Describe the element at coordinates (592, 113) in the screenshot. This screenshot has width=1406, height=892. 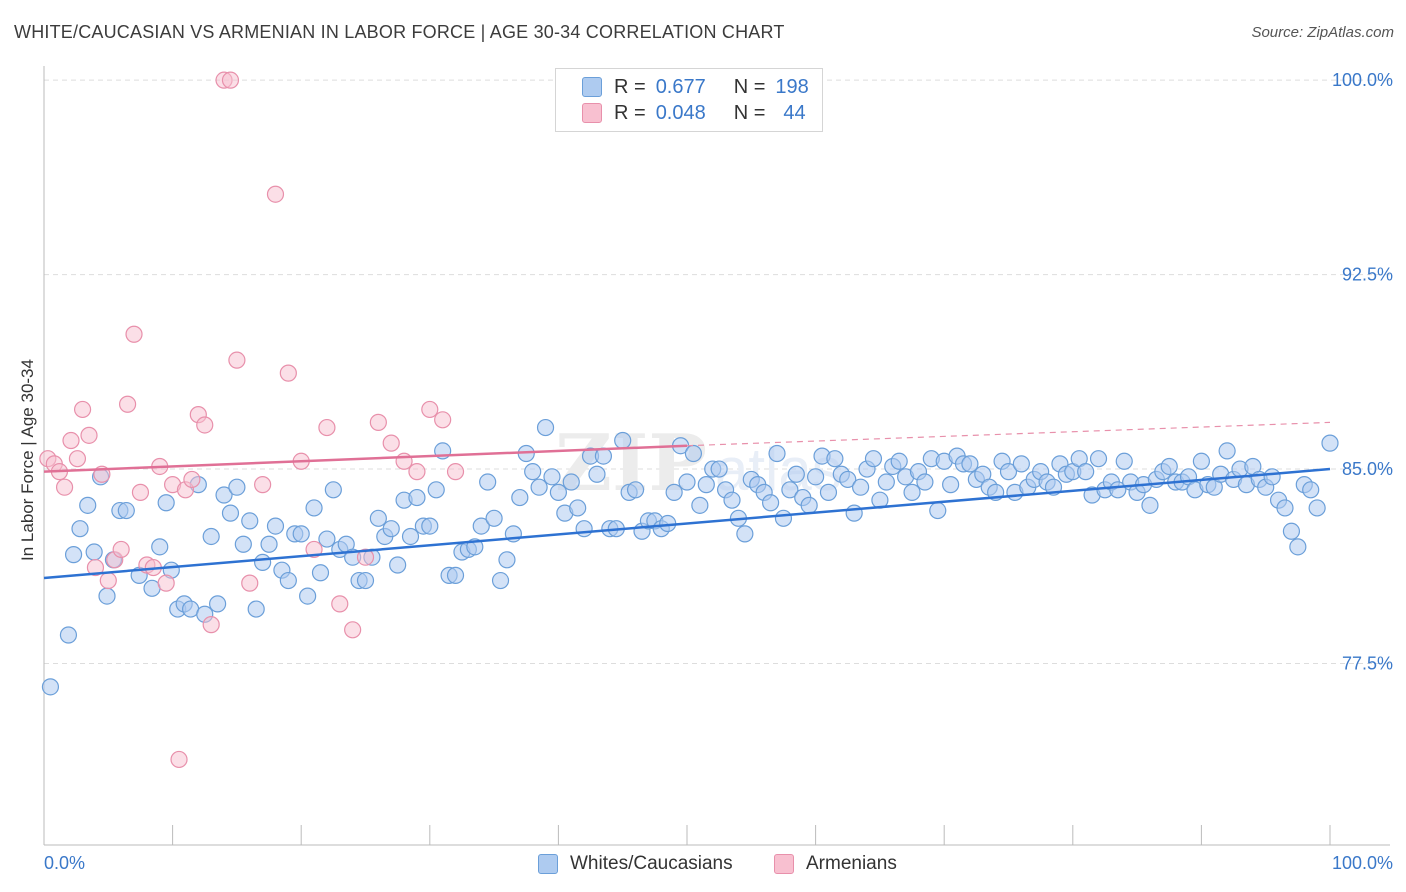
I see `legend-swatch-pink` at that location.